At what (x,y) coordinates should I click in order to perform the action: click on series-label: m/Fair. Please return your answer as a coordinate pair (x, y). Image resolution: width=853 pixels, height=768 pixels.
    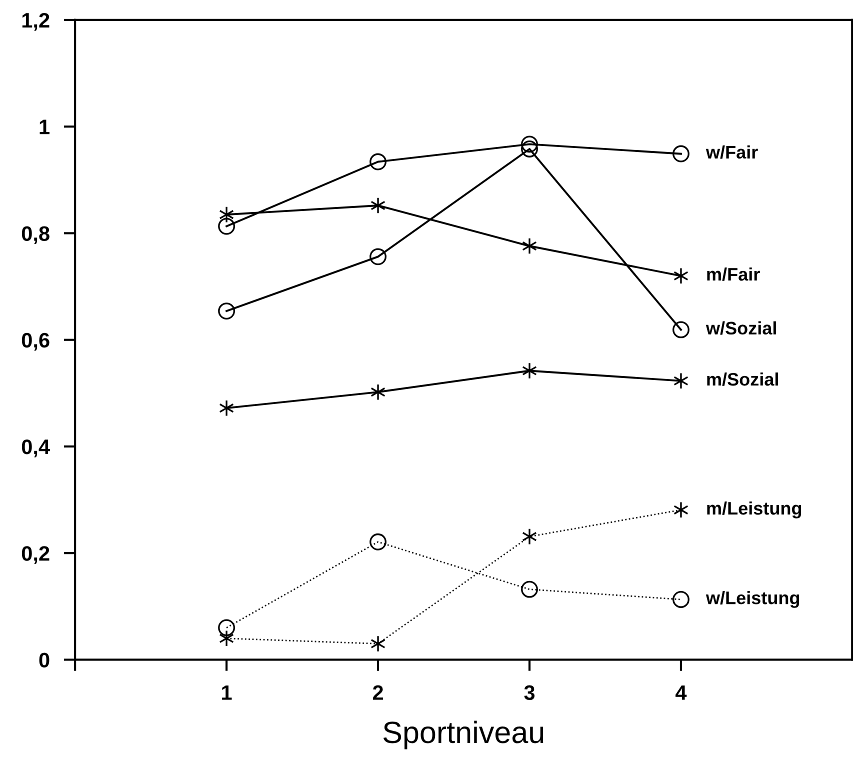
    Looking at the image, I should click on (733, 274).